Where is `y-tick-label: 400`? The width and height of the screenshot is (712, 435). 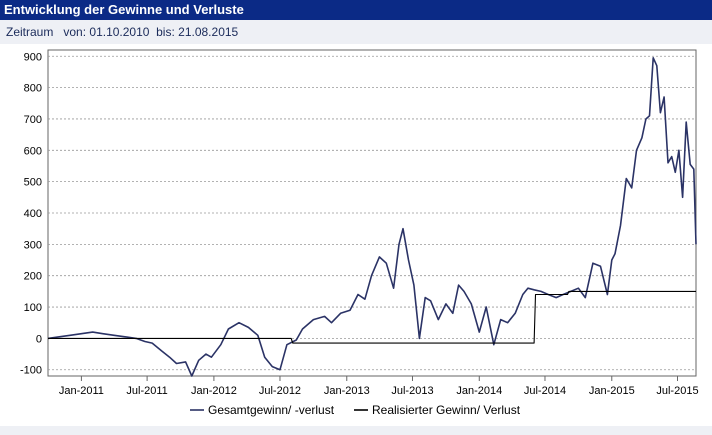 y-tick-label: 400 is located at coordinates (33, 214).